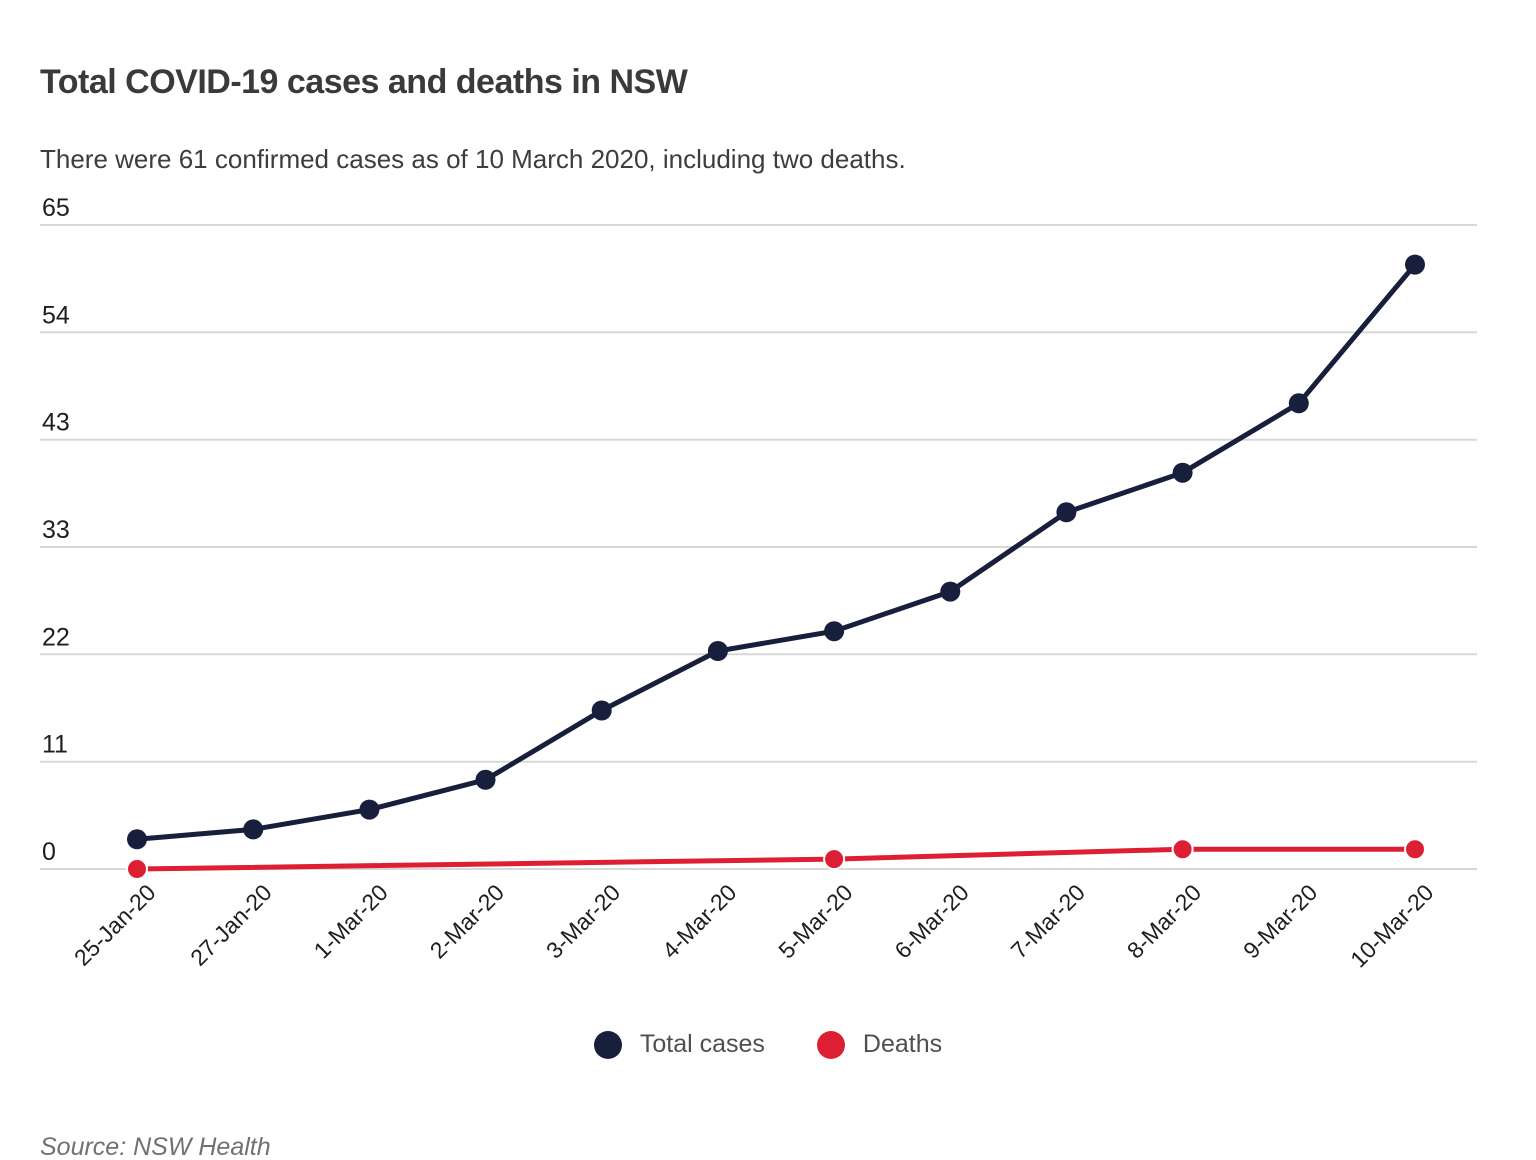 Image resolution: width=1536 pixels, height=1160 pixels. I want to click on legend-dot-deaths-icon, so click(830, 1044).